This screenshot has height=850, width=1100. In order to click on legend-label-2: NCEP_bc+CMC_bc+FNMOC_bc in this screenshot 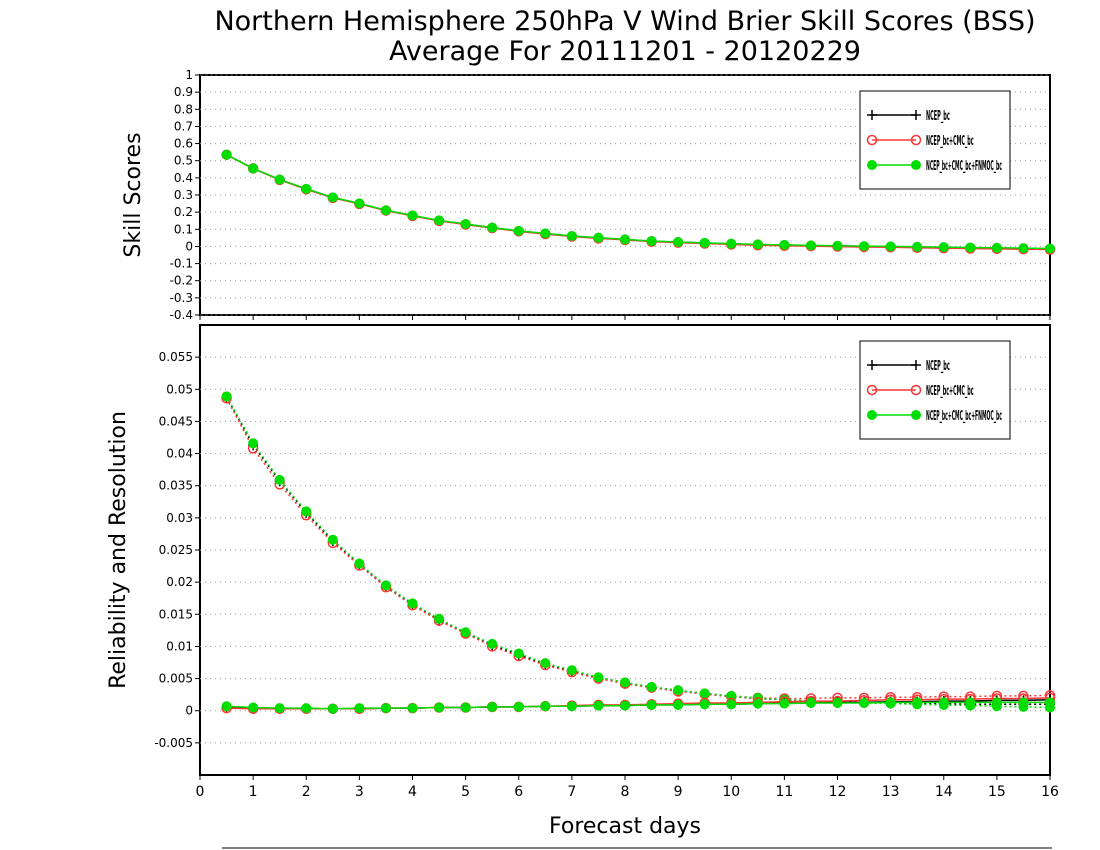, I will do `click(964, 166)`.